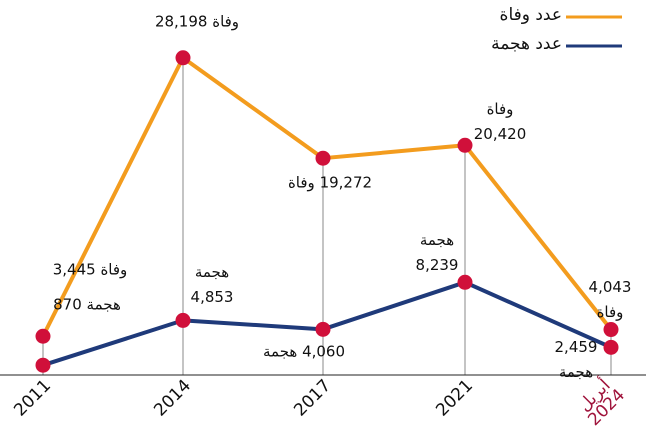 Image resolution: width=646 pixels, height=447 pixels. What do you see at coordinates (576, 359) in the screenshot?
I see `data-label: 2,459 هجمة` at bounding box center [576, 359].